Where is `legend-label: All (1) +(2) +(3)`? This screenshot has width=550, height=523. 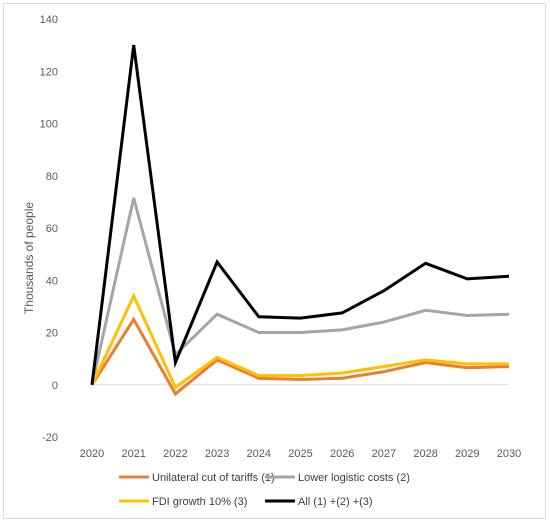
legend-label: All (1) +(2) +(3) is located at coordinates (335, 502).